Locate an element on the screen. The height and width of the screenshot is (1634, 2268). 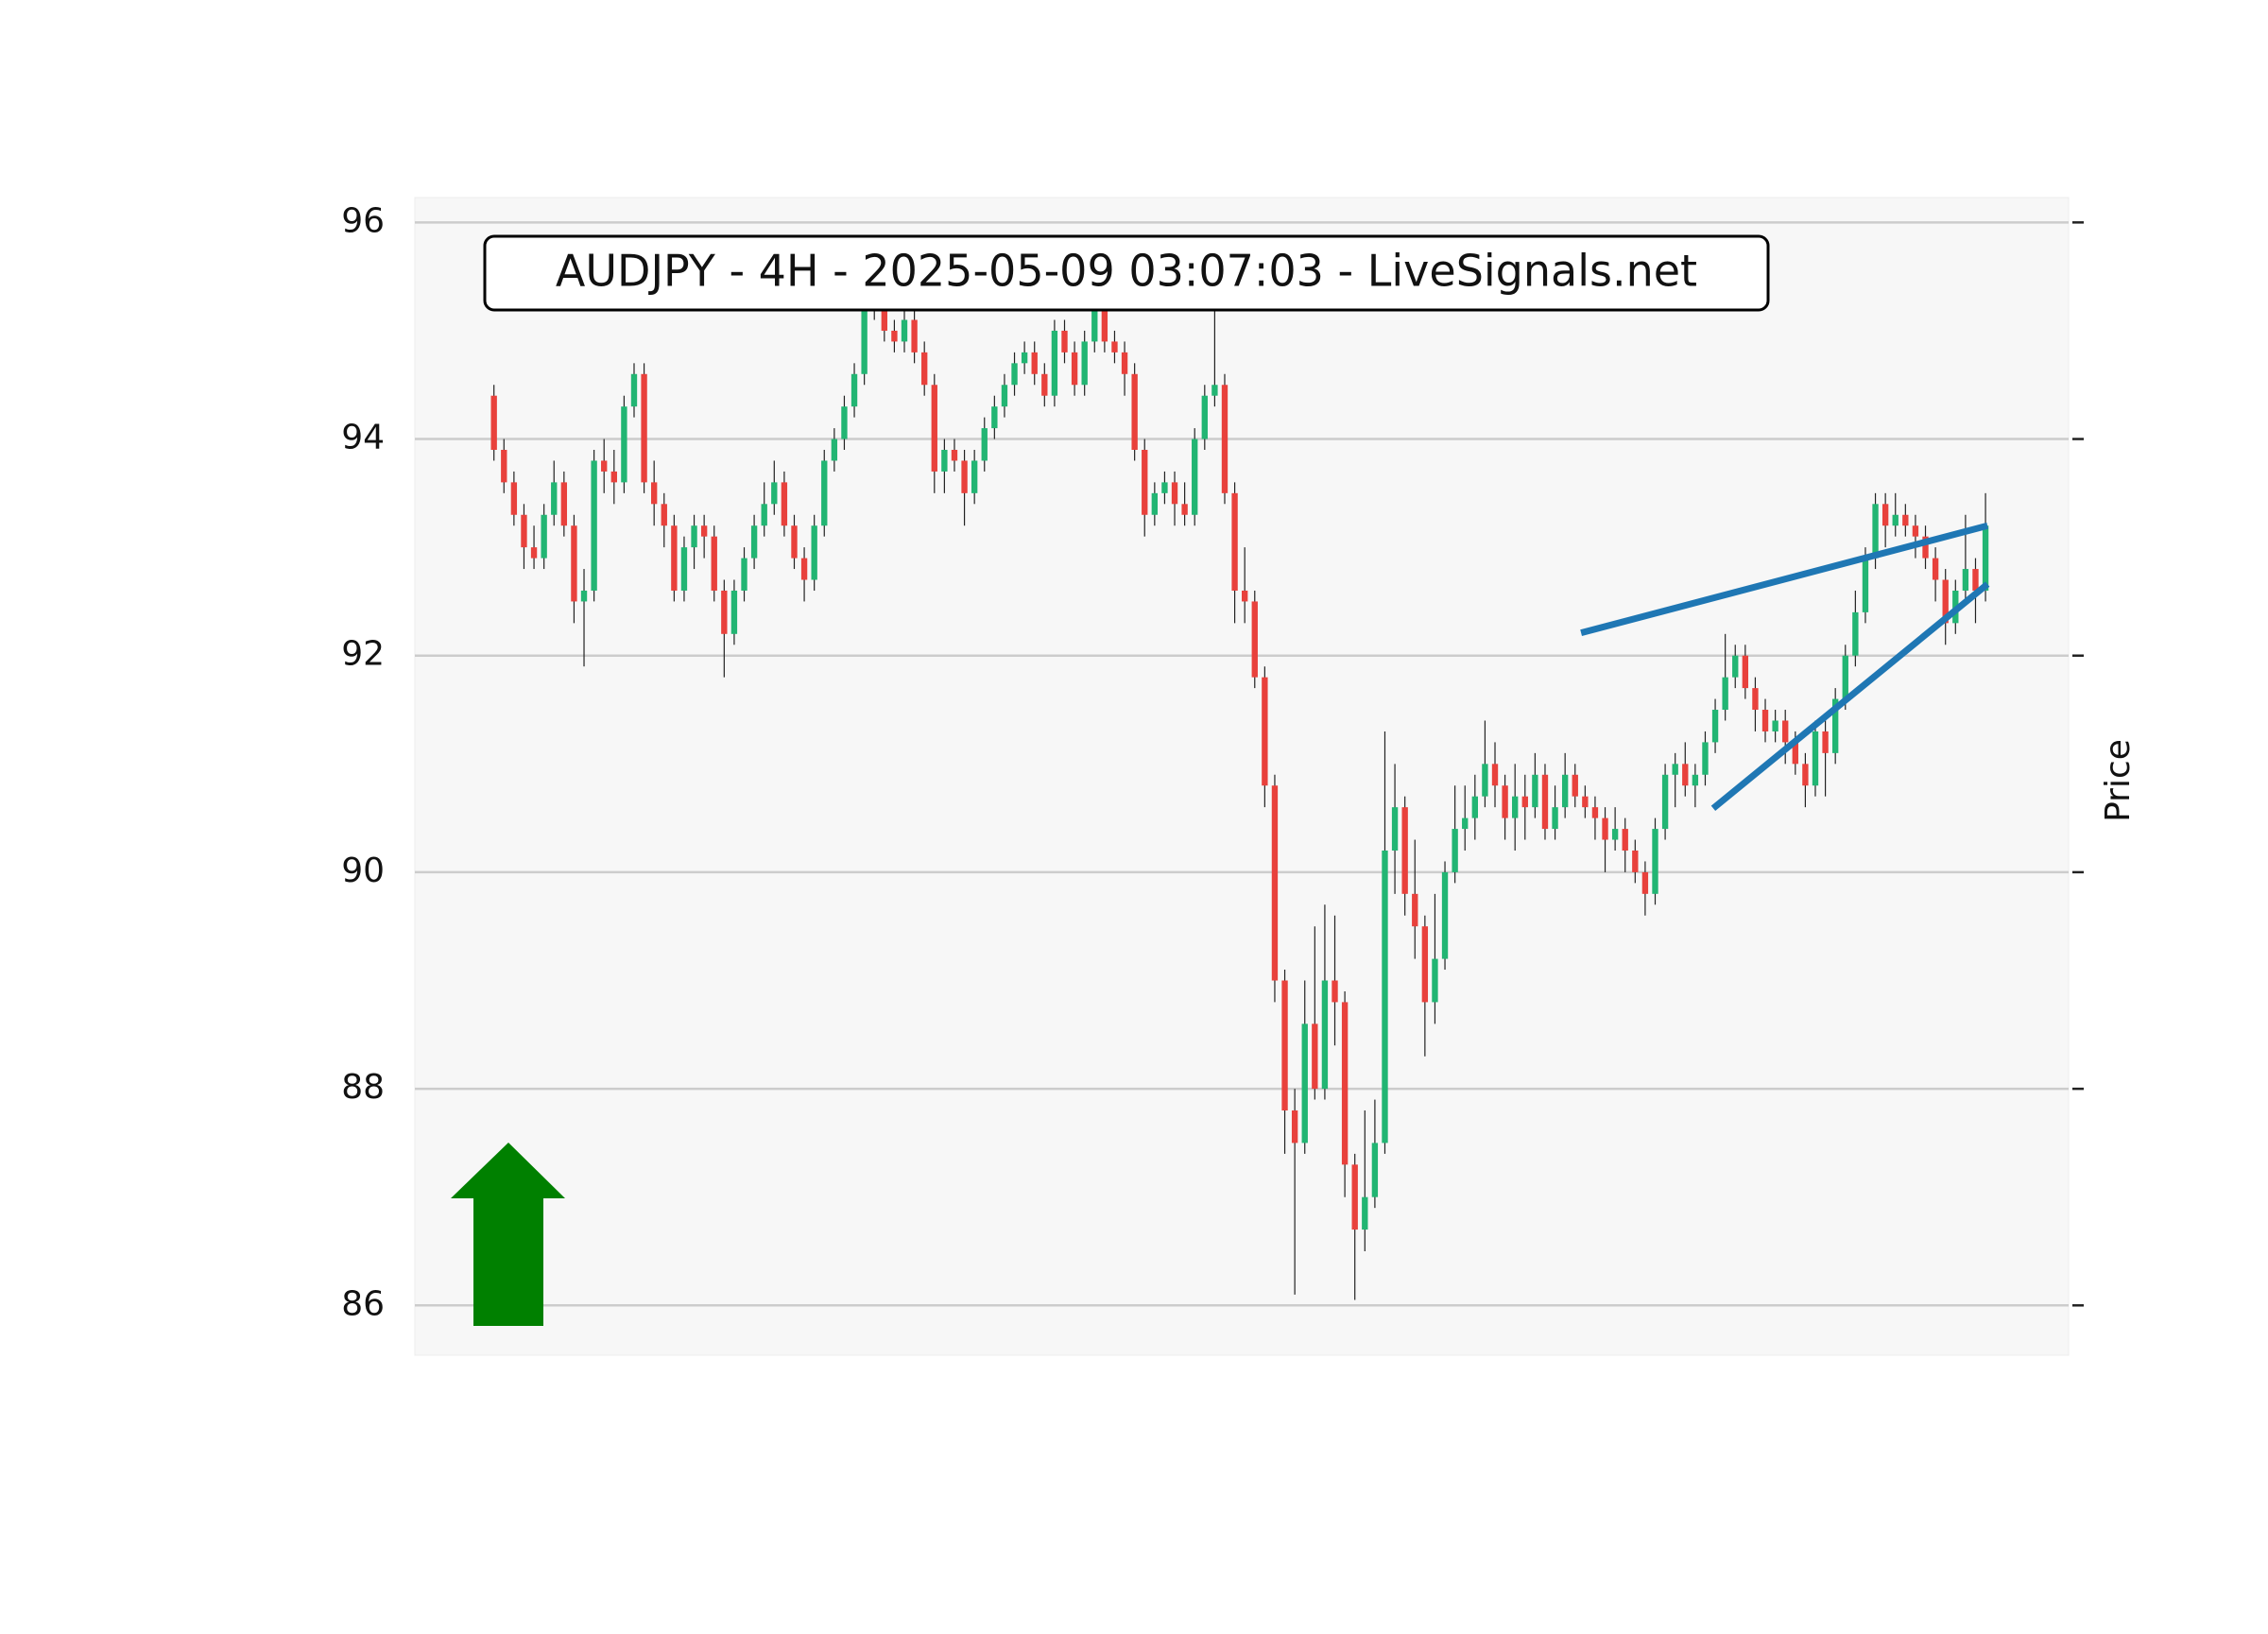
y-tick-label: 90 is located at coordinates (363, 871).